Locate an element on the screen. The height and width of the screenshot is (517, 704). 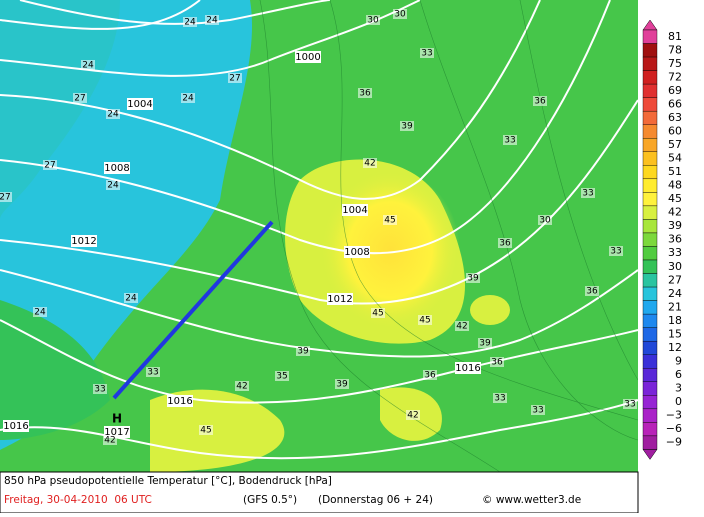
legend-tick-label: 45 is located at coordinates (675, 198).